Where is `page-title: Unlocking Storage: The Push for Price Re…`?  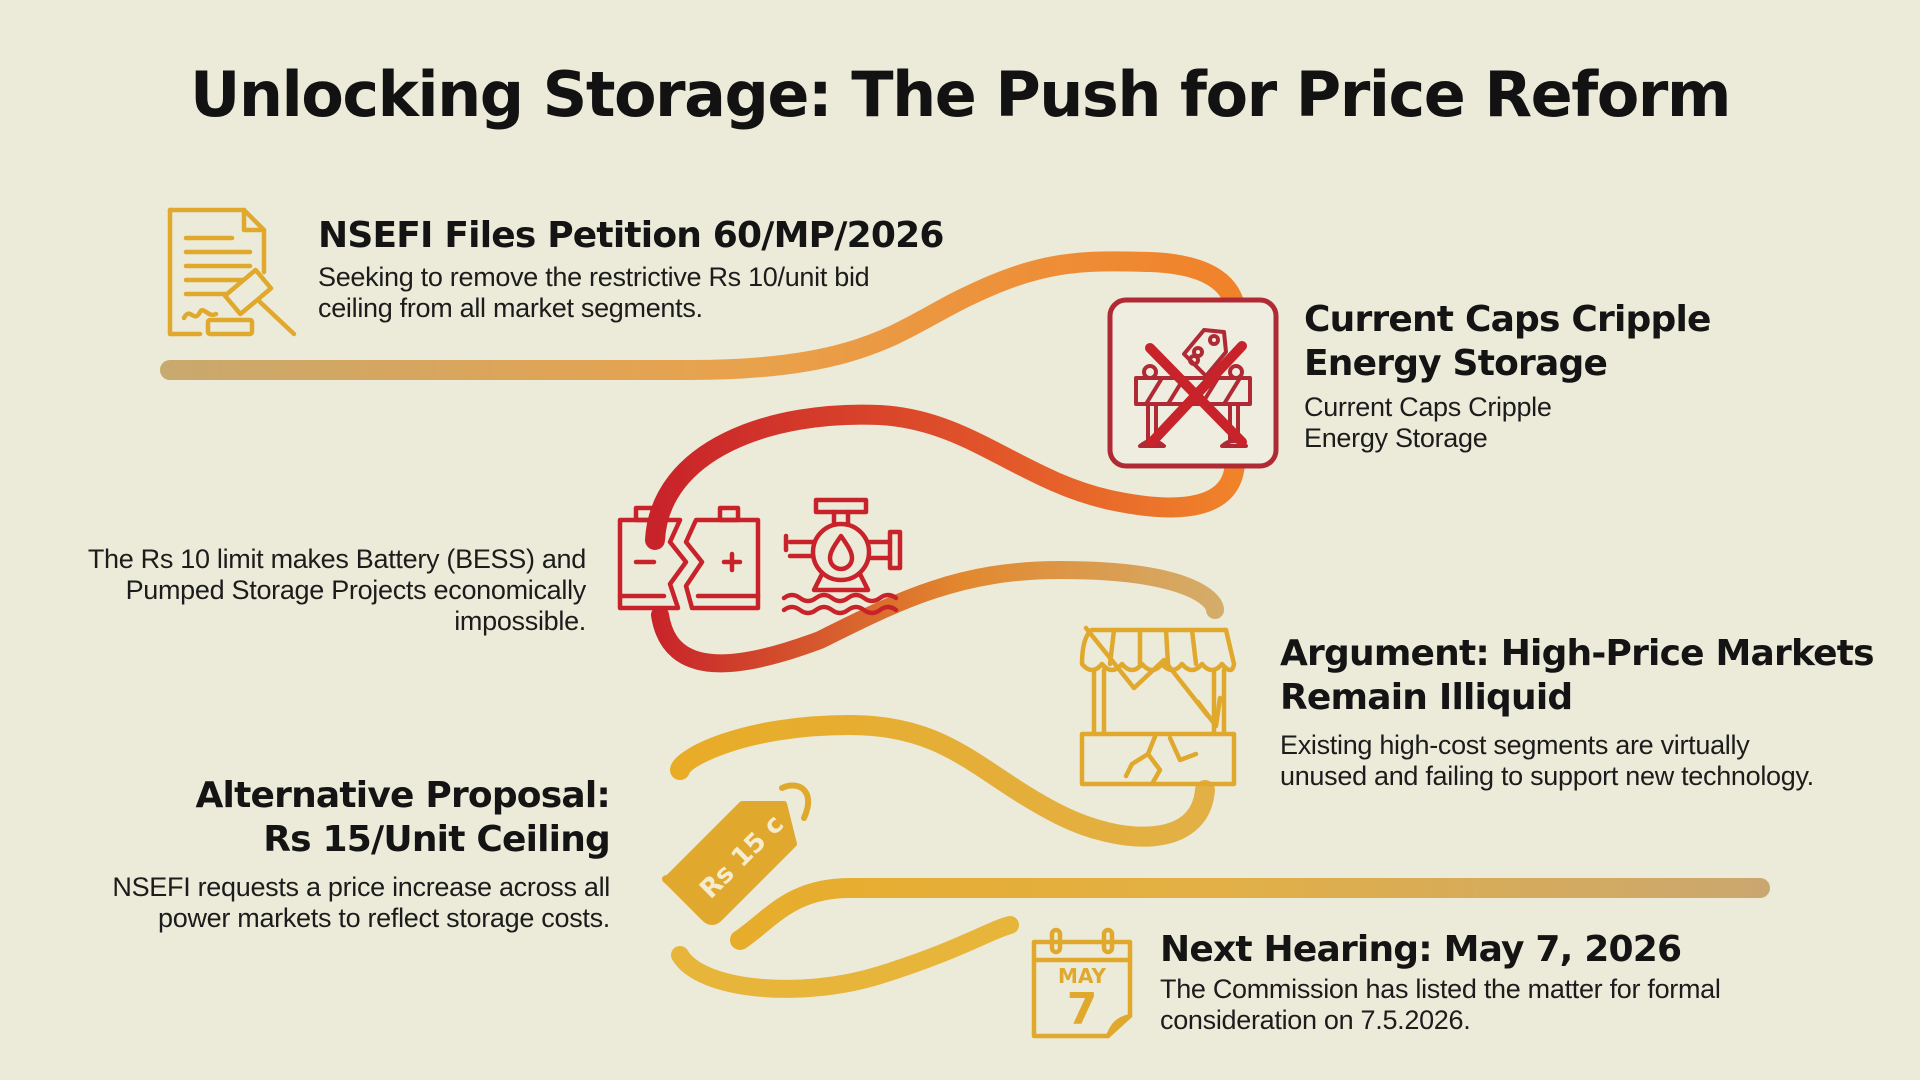 page-title: Unlocking Storage: The Push for Price Re… is located at coordinates (960, 94).